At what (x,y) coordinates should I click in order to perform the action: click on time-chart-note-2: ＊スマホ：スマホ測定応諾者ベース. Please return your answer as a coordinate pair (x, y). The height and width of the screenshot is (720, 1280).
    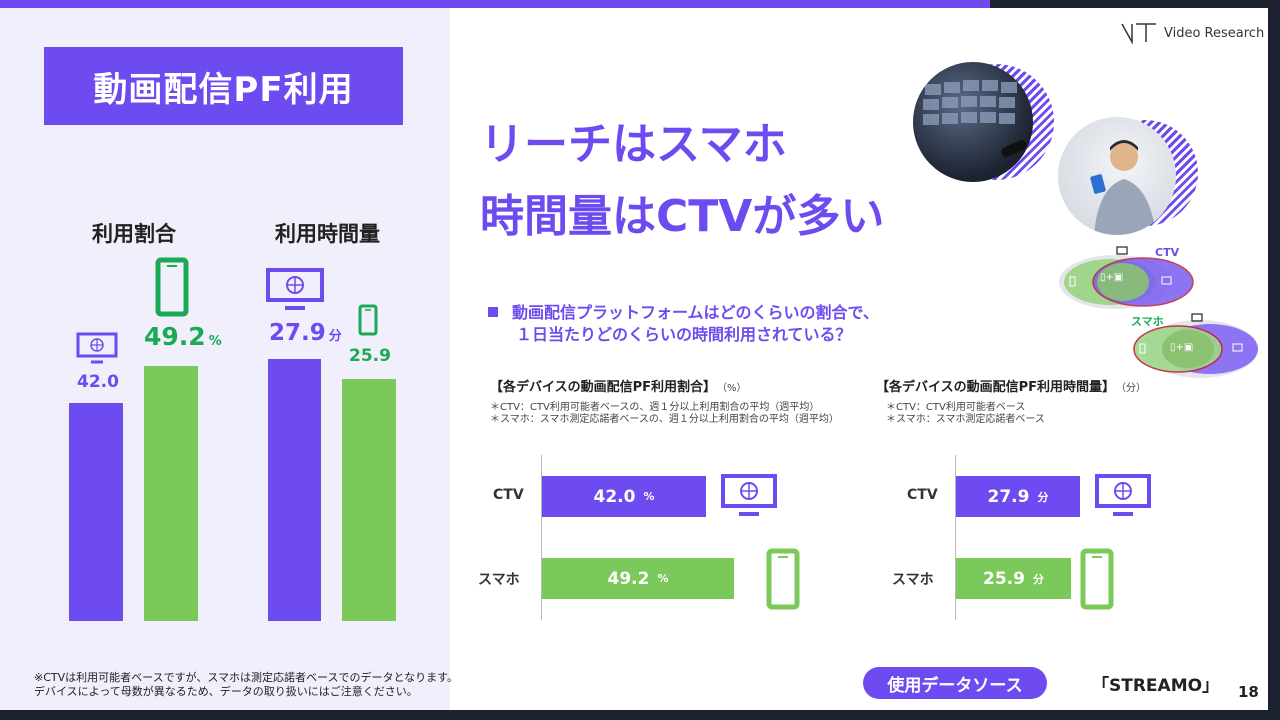
    Looking at the image, I should click on (965, 419).